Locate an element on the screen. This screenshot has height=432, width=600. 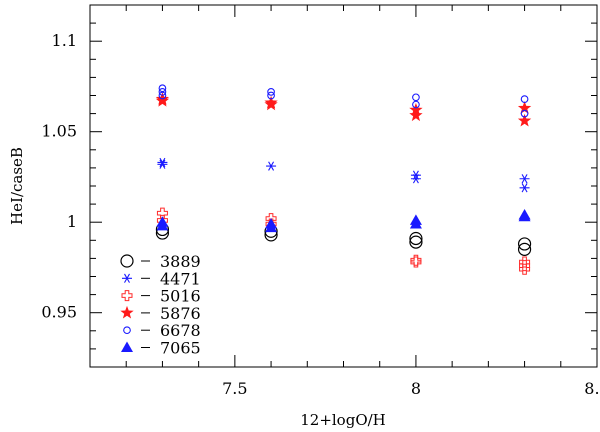
y-tick-label: 1.05 is located at coordinates (59, 131).